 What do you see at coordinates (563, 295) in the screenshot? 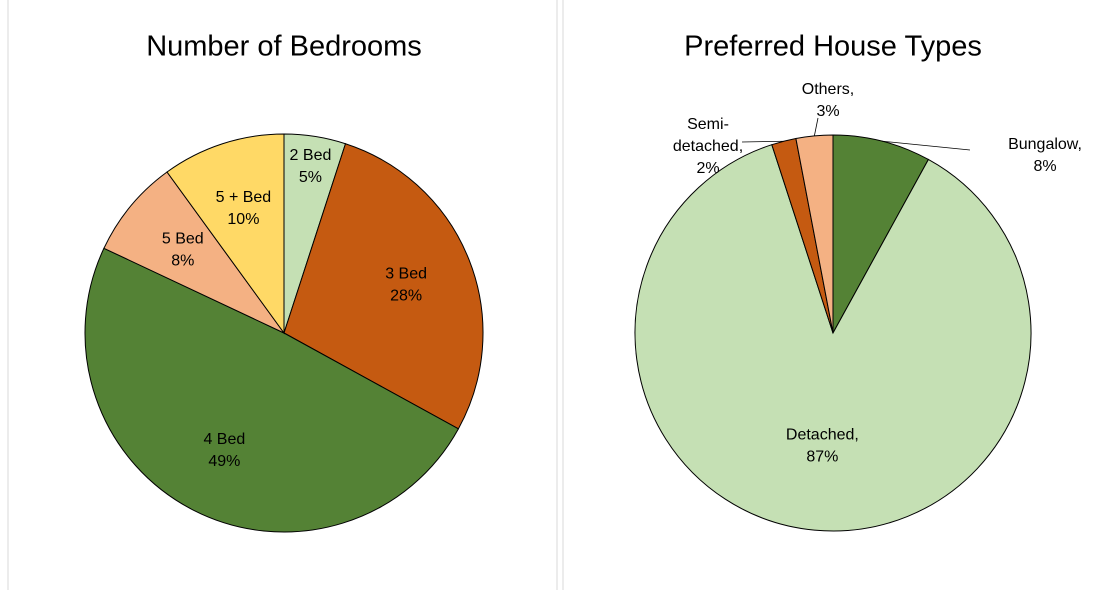
I see `panel-frame` at bounding box center [563, 295].